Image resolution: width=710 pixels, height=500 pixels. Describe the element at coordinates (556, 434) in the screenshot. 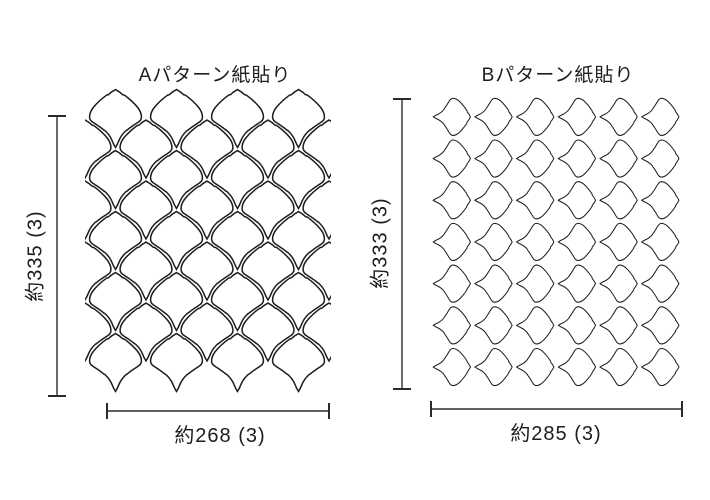

I see `diagram-b-width-dimension-label: 約285 (3)` at that location.